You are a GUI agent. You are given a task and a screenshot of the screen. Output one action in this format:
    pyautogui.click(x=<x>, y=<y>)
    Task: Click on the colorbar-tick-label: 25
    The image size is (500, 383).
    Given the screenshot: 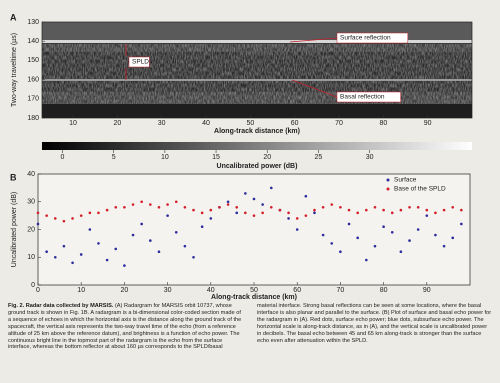 What is the action you would take?
    pyautogui.click(x=319, y=157)
    